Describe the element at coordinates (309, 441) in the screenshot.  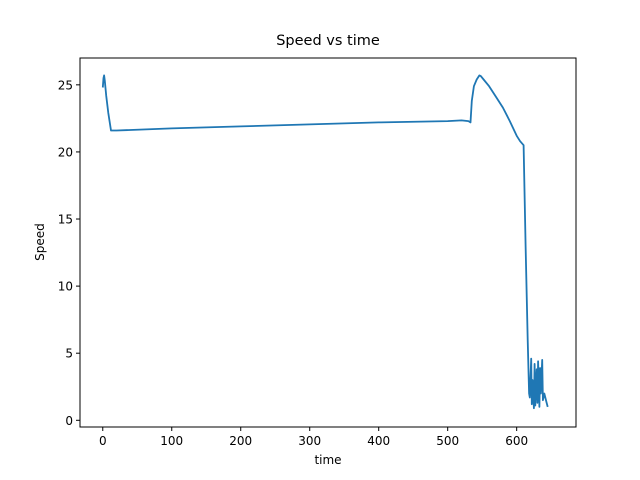
I see `x-tick-label: 300` at that location.